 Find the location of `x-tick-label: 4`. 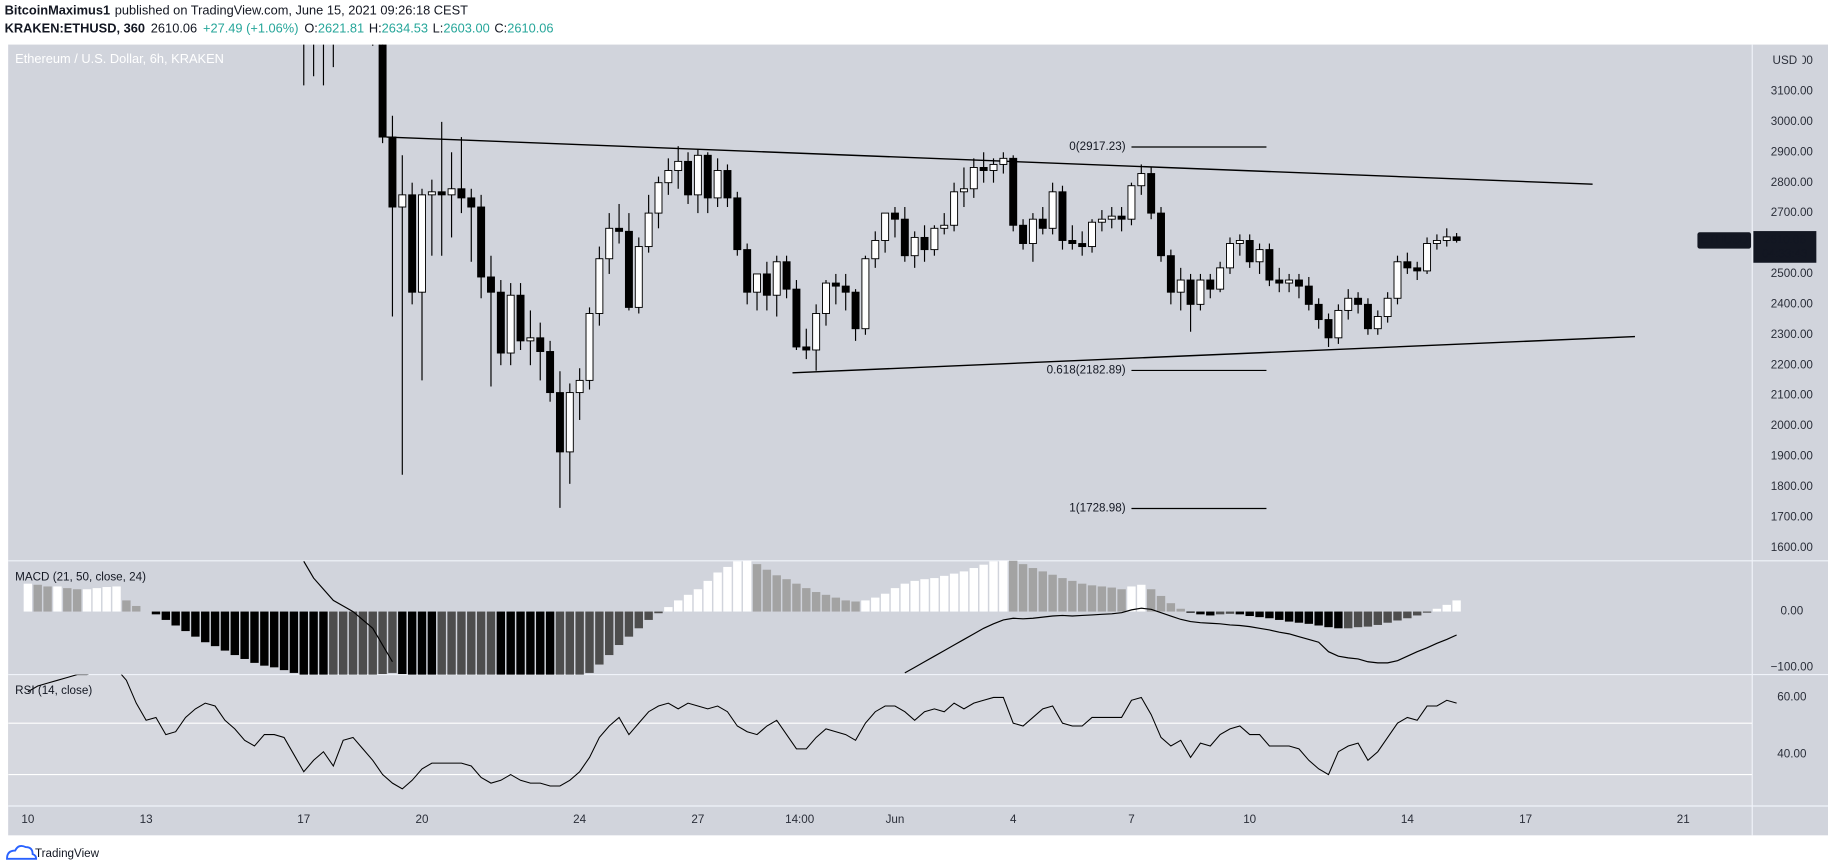

x-tick-label: 4 is located at coordinates (1013, 819).